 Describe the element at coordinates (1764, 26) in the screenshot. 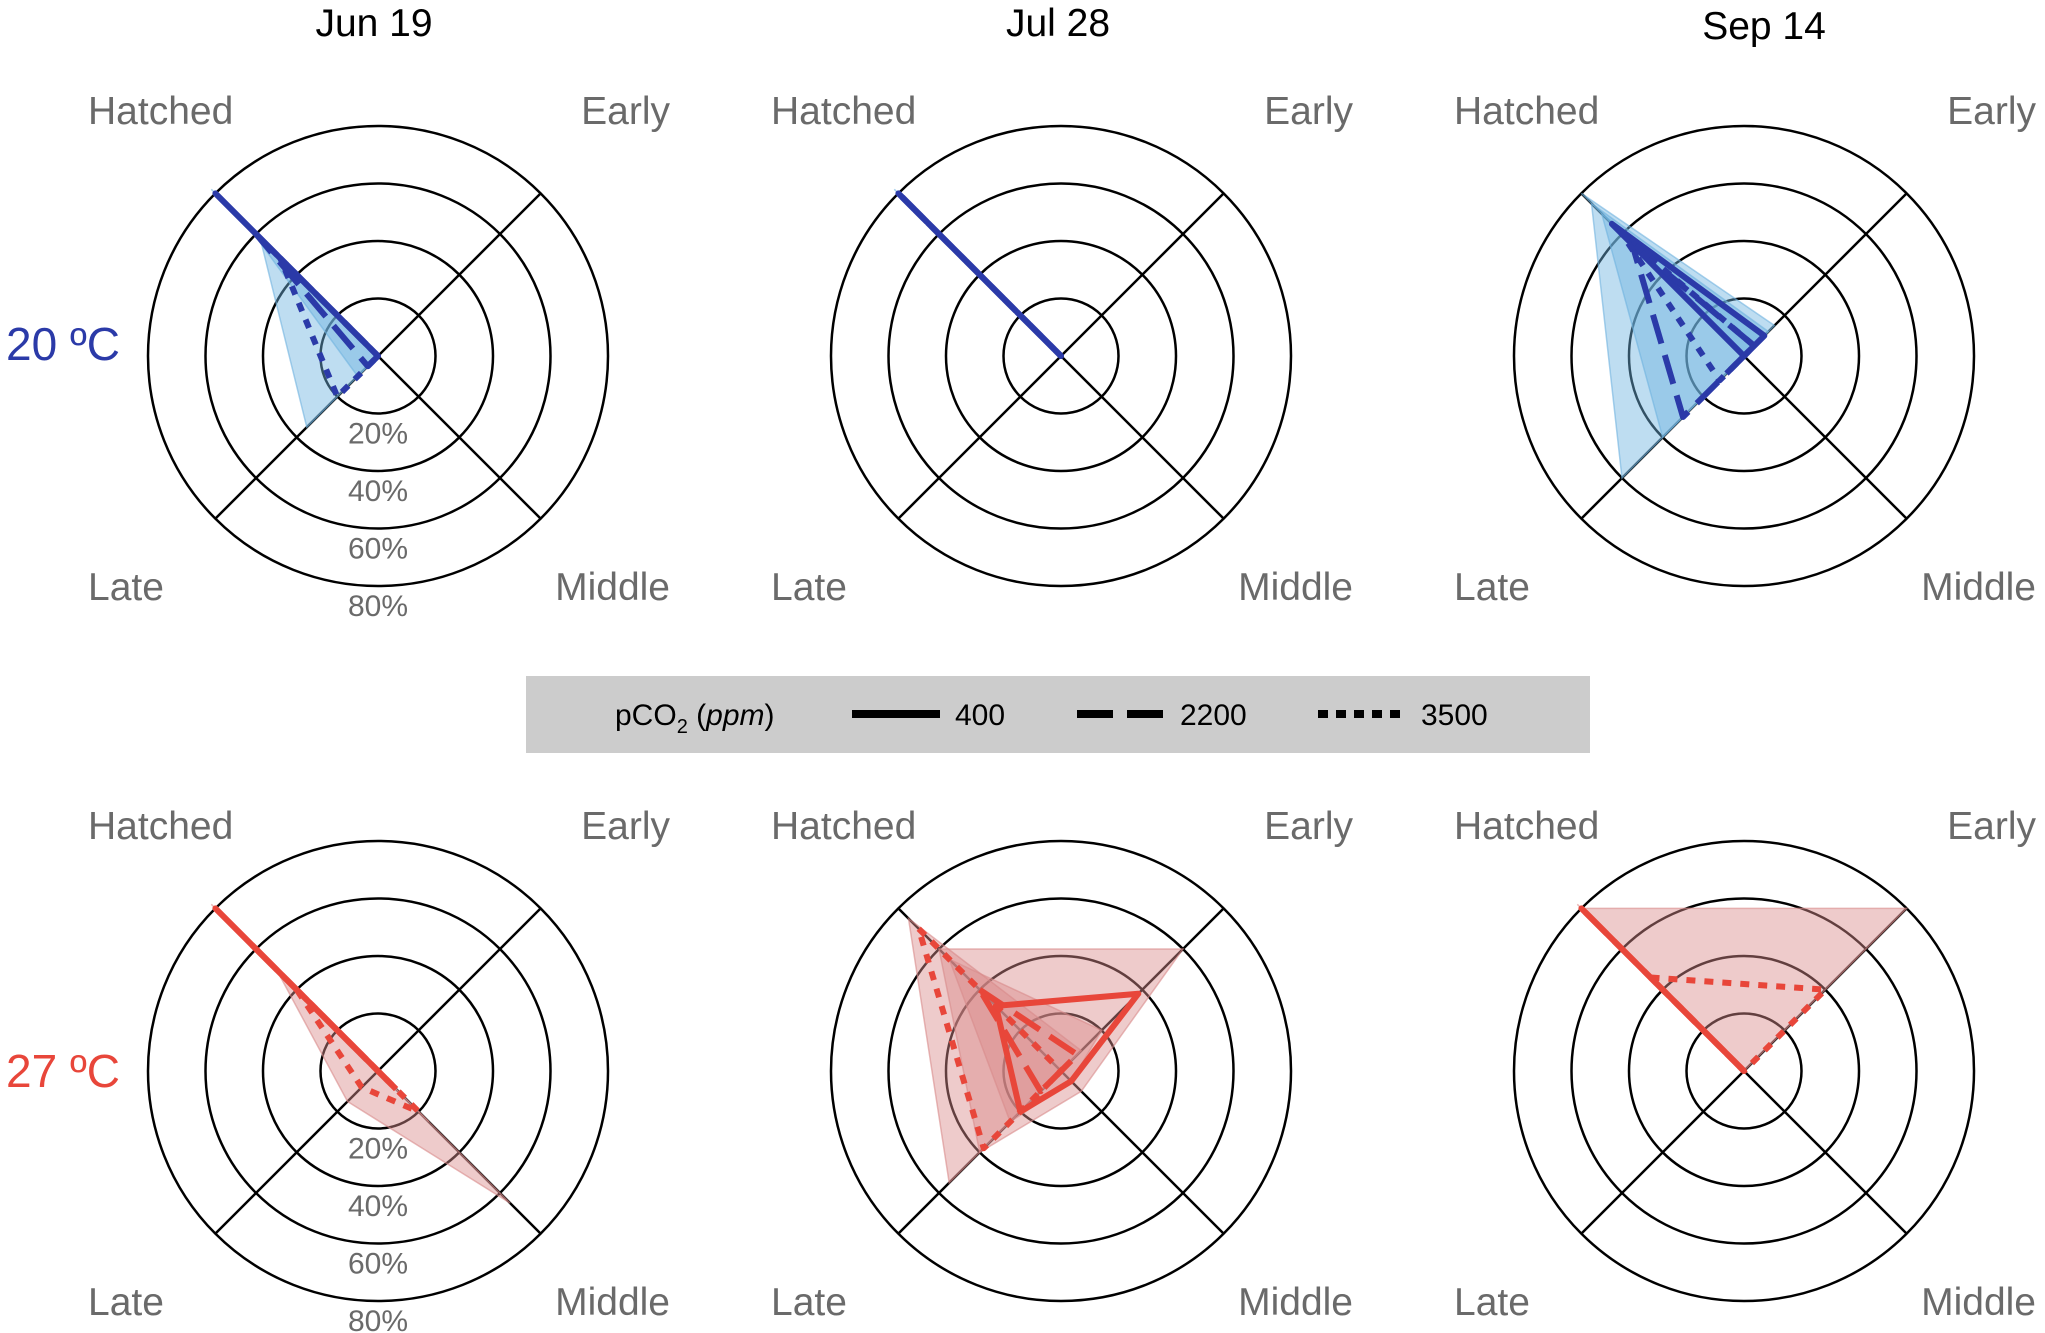

I see `column-title-sep14: Sep 14` at that location.